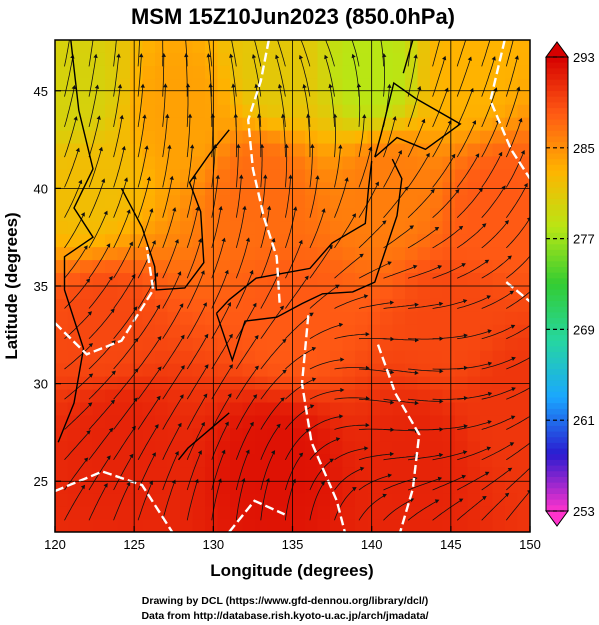  Describe the element at coordinates (309, 260) in the screenshot. I see `coastline` at that location.